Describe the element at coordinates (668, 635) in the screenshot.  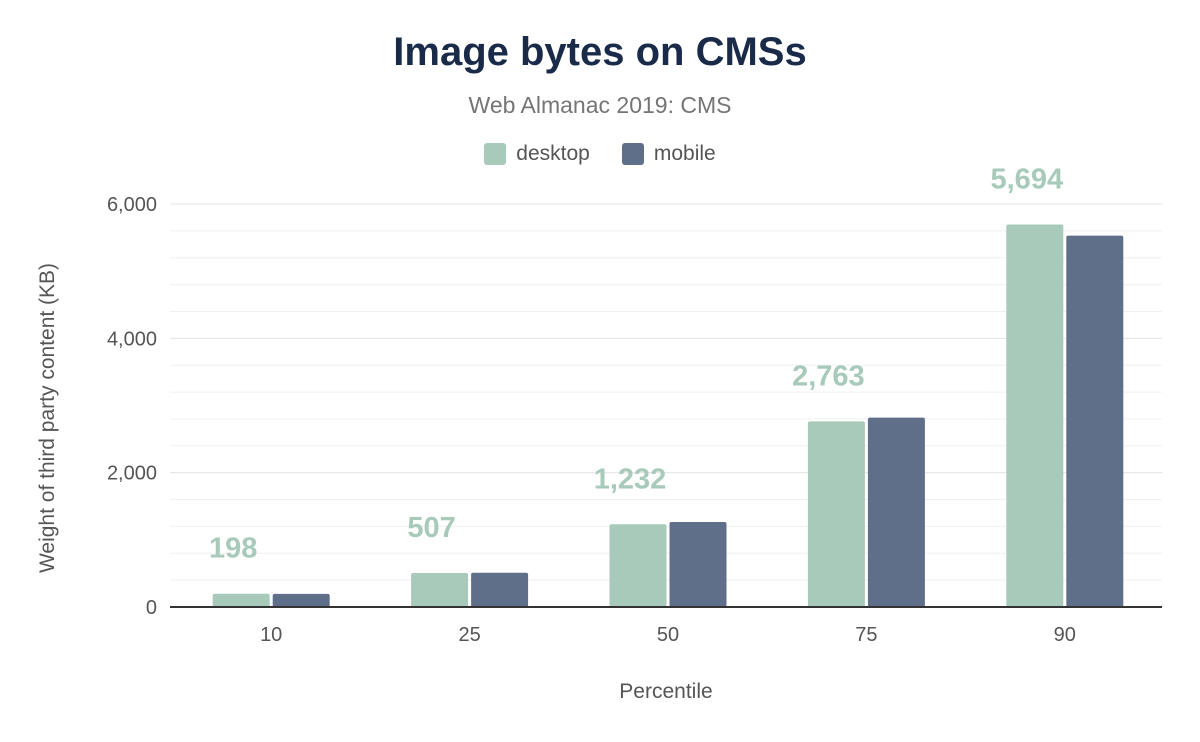
I see `x-tick-label: 50` at that location.